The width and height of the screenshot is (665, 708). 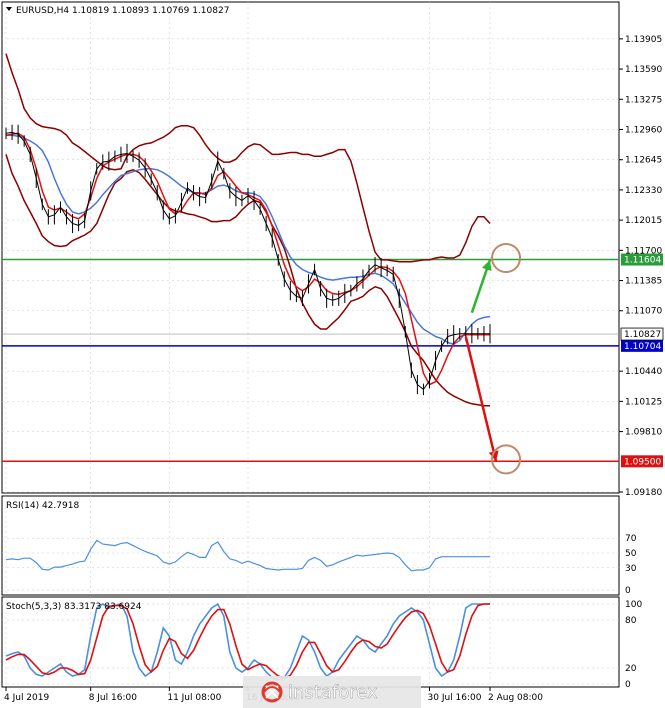 I want to click on price-tick-label: 1.09180, so click(x=643, y=493).